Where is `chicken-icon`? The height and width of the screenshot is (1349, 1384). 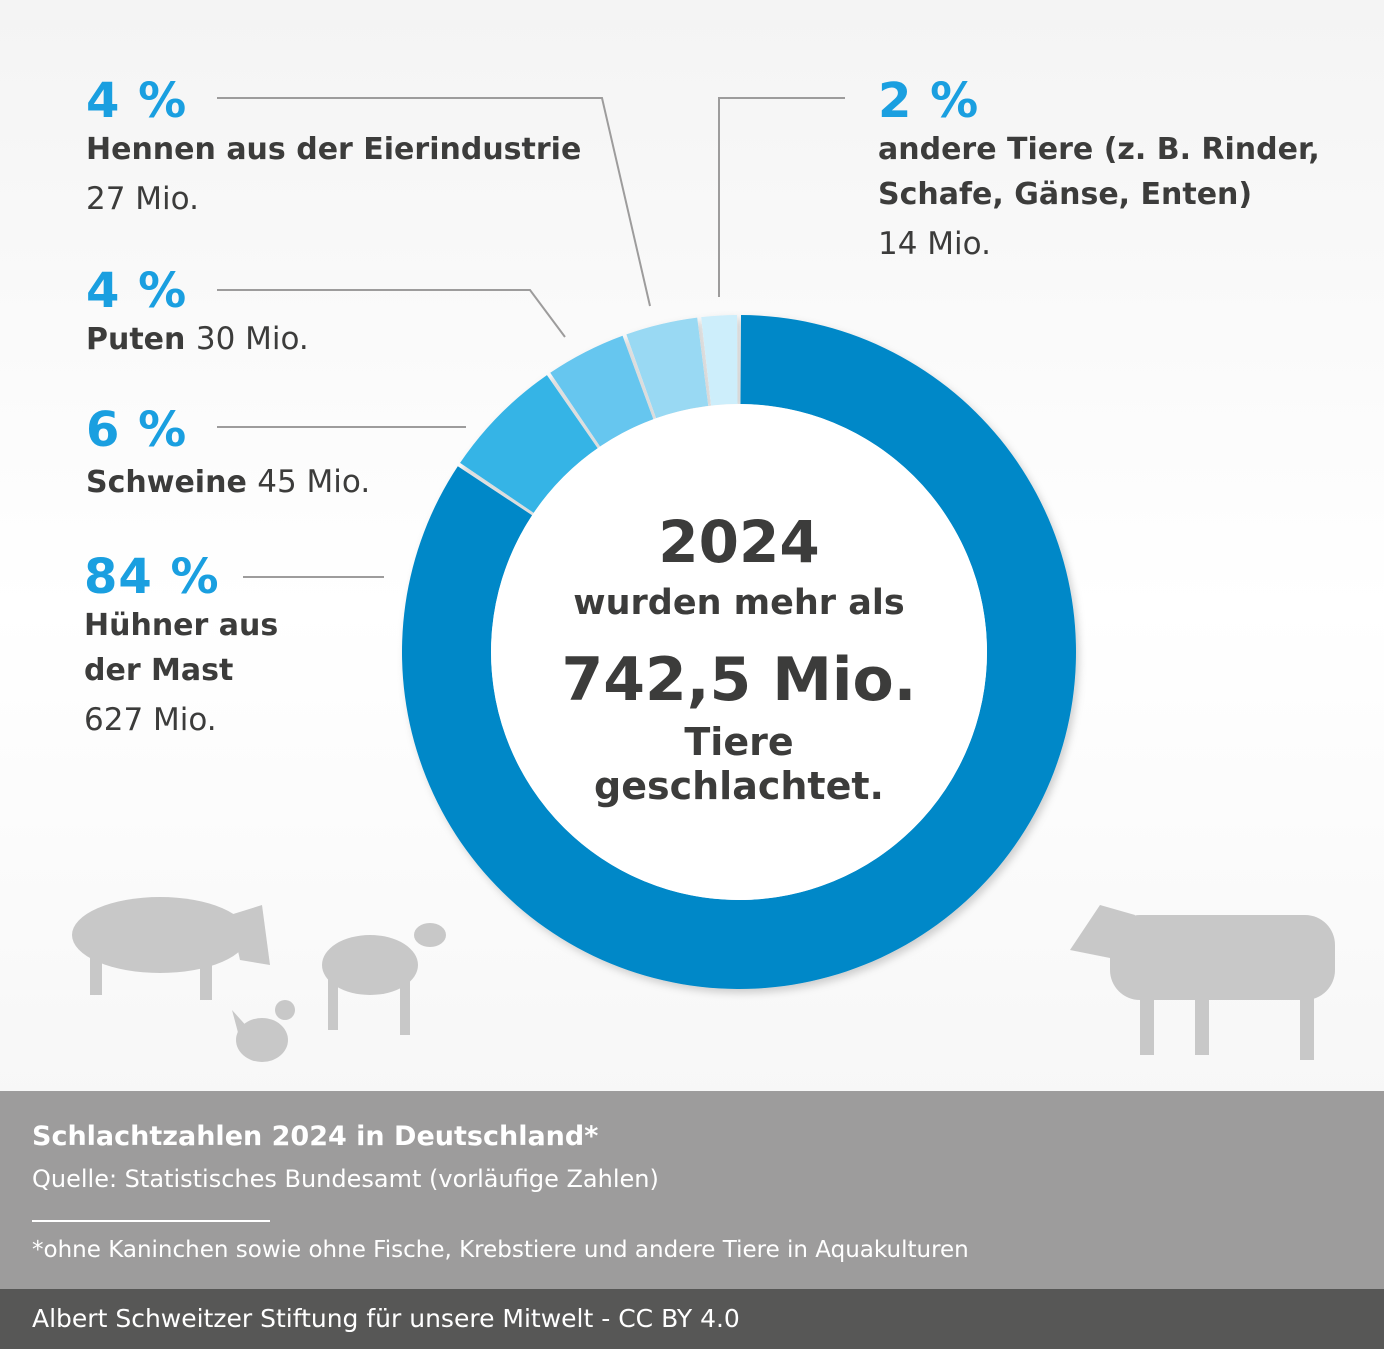
chicken-icon is located at coordinates (263, 1031).